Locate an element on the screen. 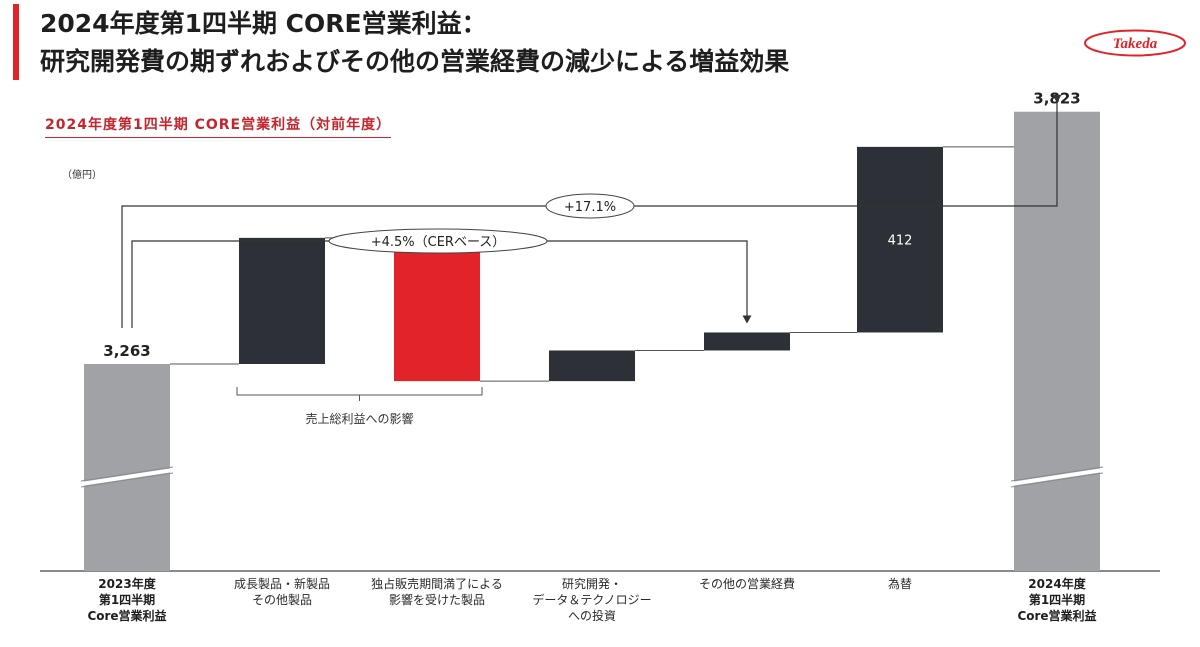 The width and height of the screenshot is (1200, 647). category-label-line: その他の営業経費 is located at coordinates (746, 584).